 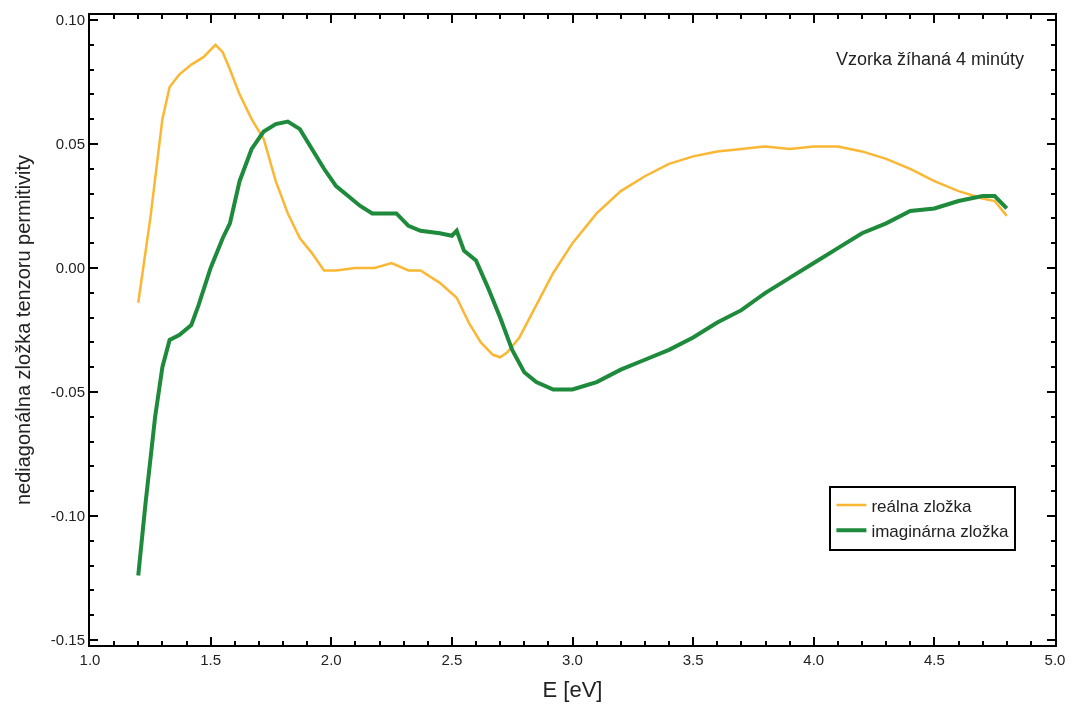 What do you see at coordinates (90, 659) in the screenshot?
I see `x-tick-label: 1.0` at bounding box center [90, 659].